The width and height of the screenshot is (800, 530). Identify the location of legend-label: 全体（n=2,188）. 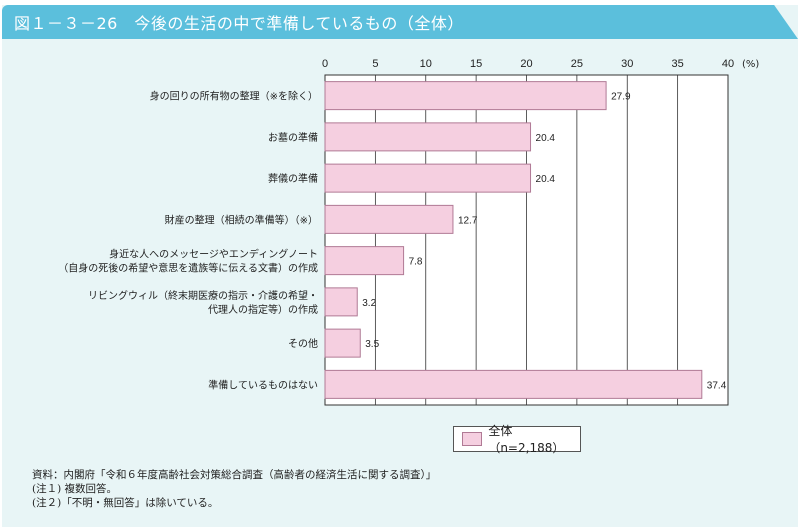
(526, 439).